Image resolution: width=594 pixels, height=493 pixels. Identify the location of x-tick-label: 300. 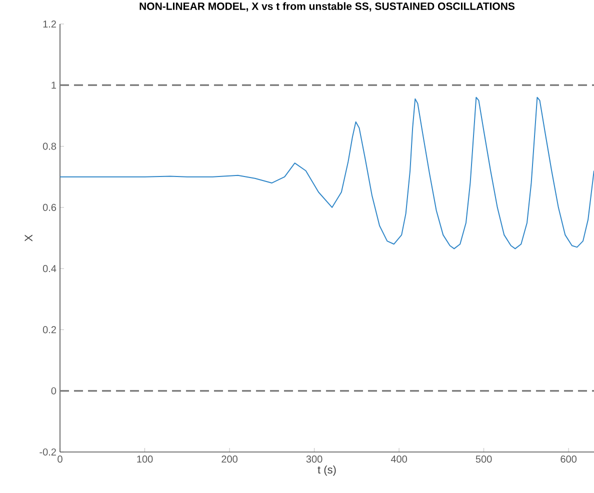
(314, 459).